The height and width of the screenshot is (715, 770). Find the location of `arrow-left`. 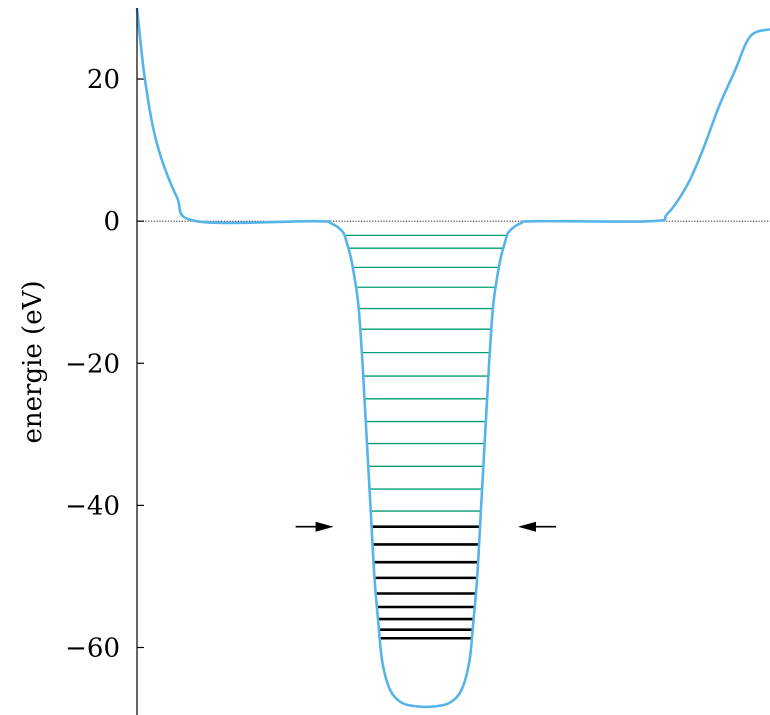

arrow-left is located at coordinates (537, 526).